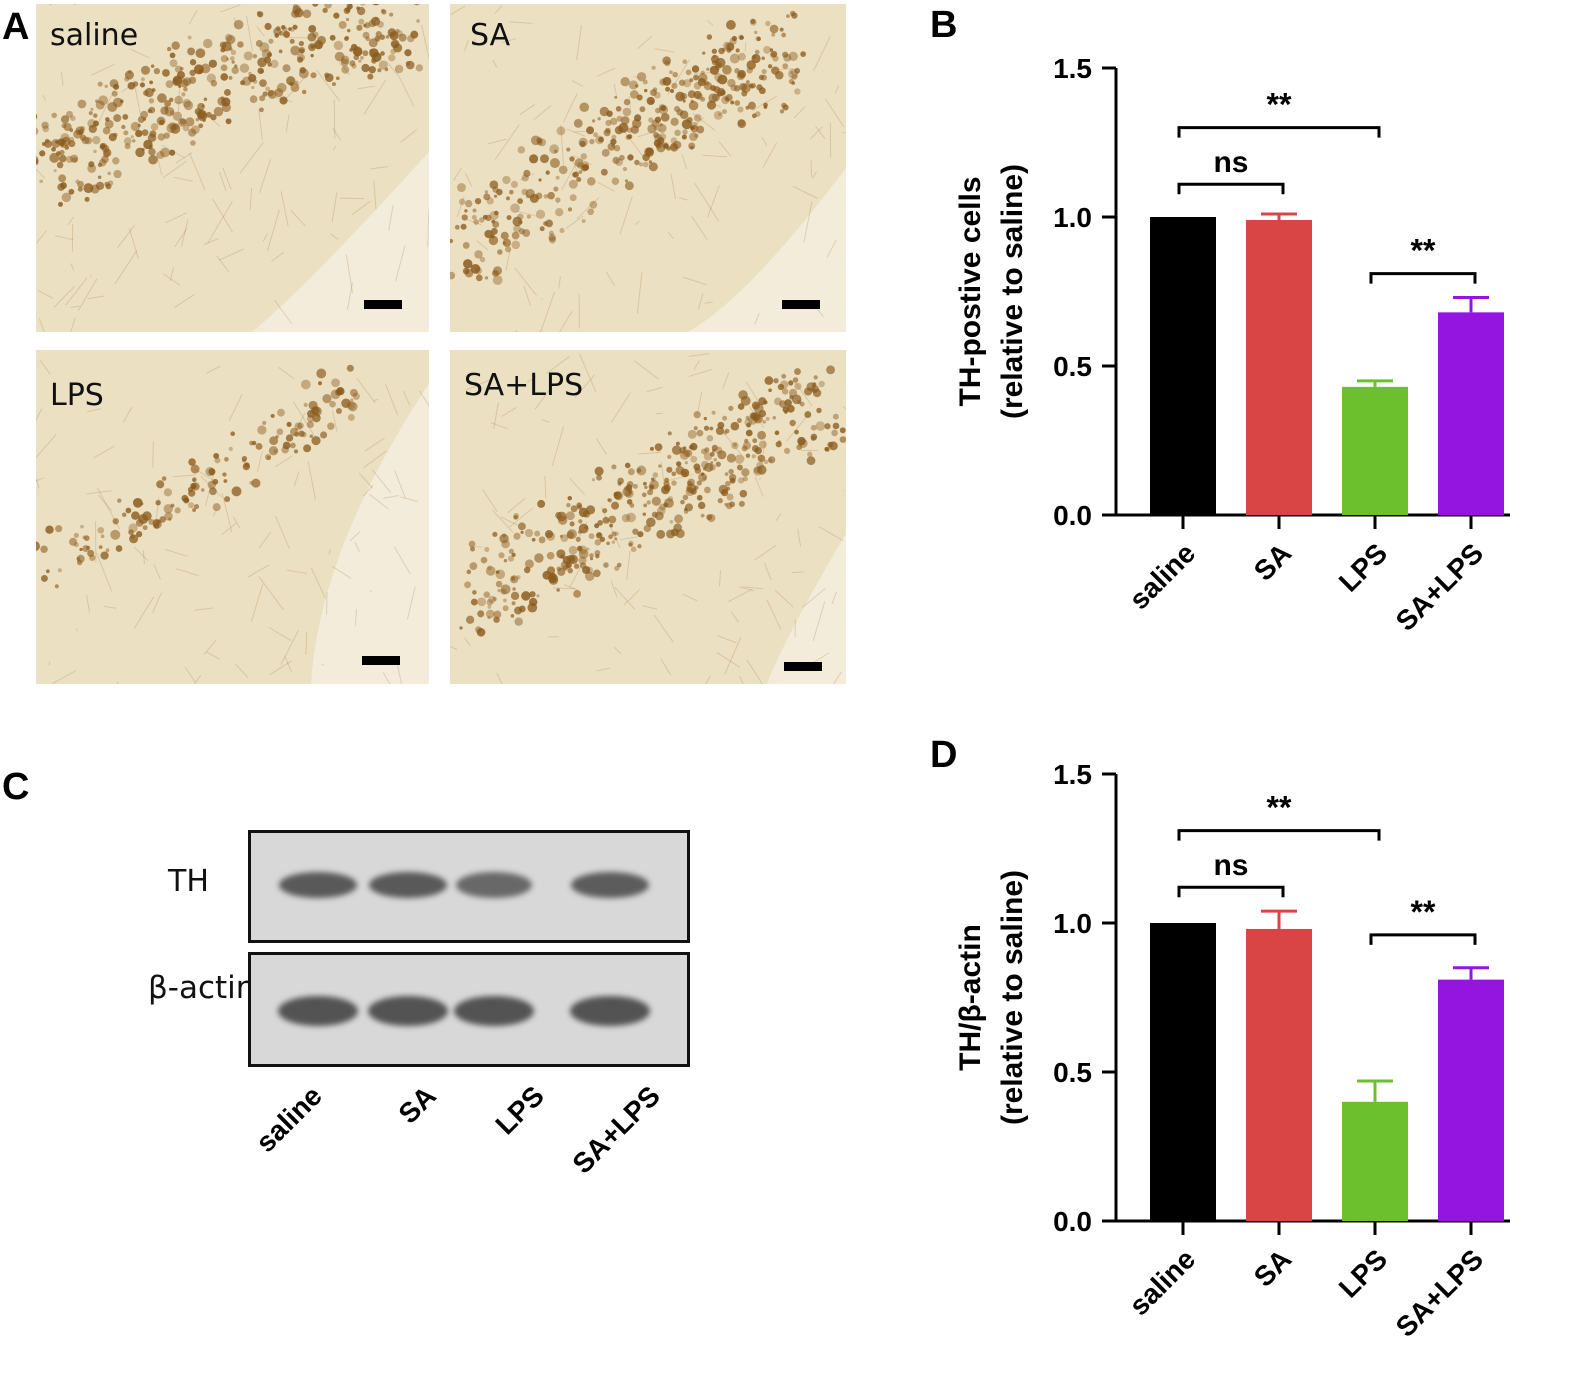  I want to click on micrograph-label: LPS, so click(77, 395).